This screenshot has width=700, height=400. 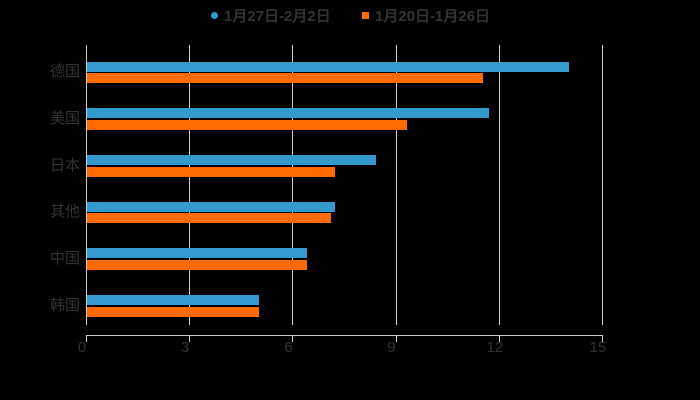 I want to click on bar-row2-series1, so click(x=211, y=171).